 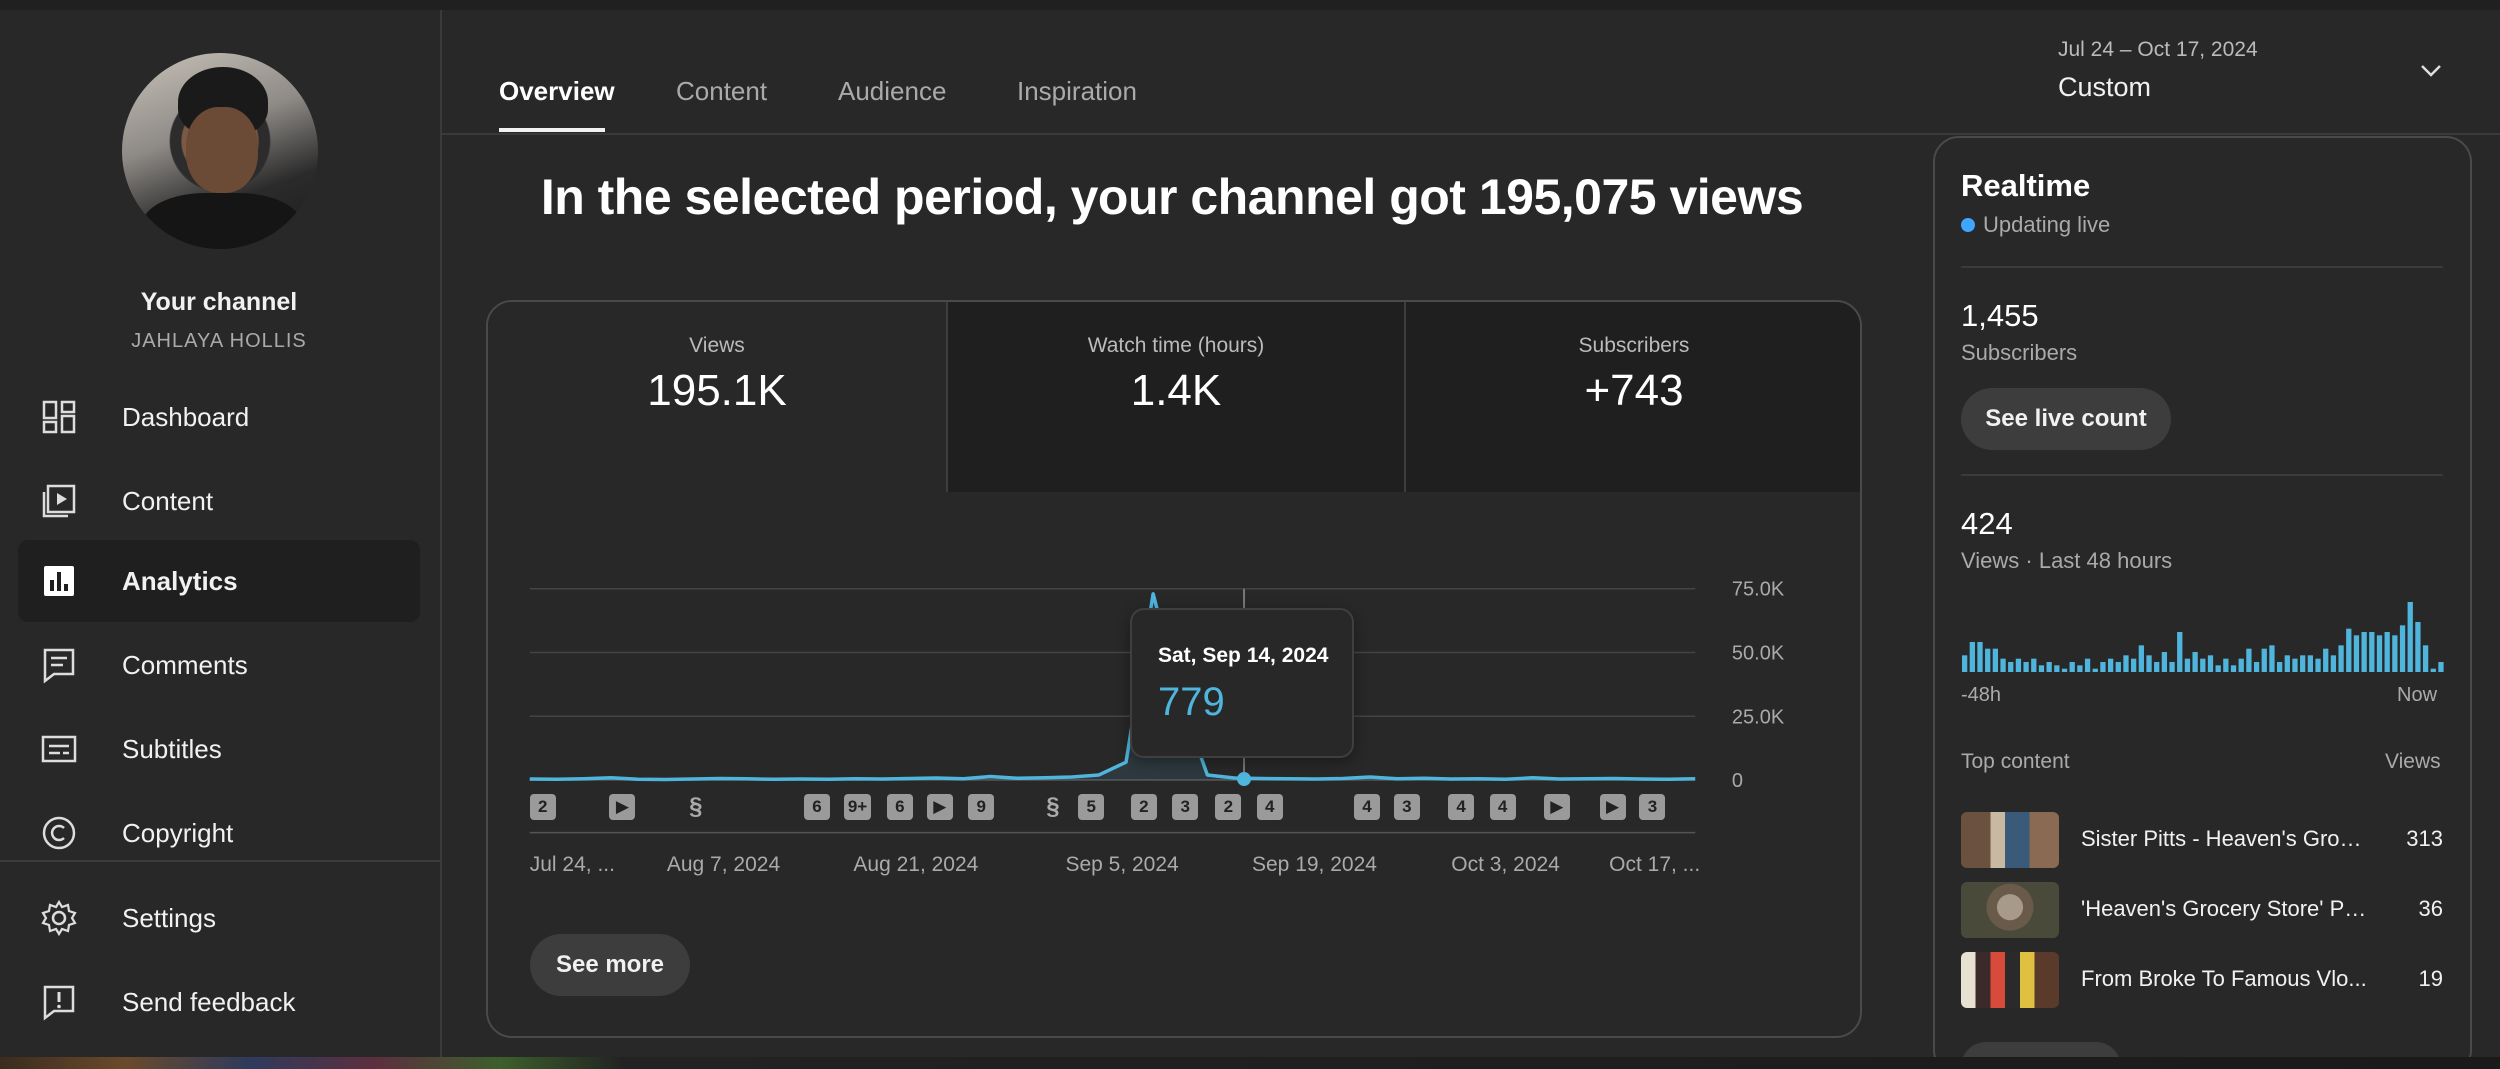 I want to click on metric-tab-watch-time: Watch time (hours) 1.4K, so click(x=1175, y=397).